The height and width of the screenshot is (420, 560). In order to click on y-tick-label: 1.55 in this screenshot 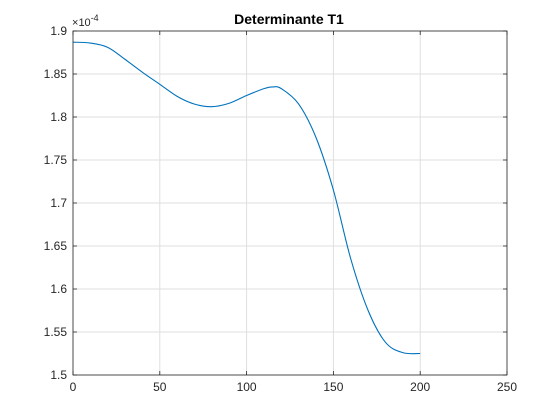, I will do `click(56, 332)`.